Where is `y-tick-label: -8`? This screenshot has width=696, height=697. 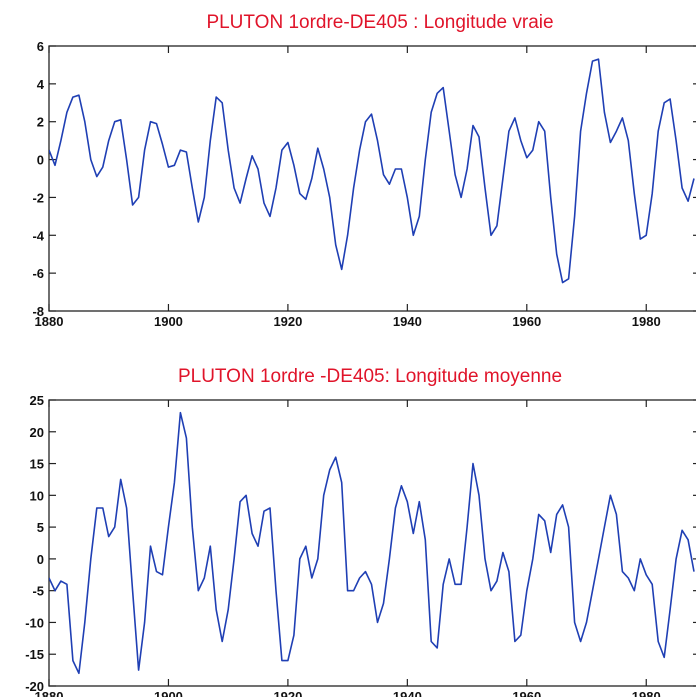 y-tick-label: -8 is located at coordinates (38, 311).